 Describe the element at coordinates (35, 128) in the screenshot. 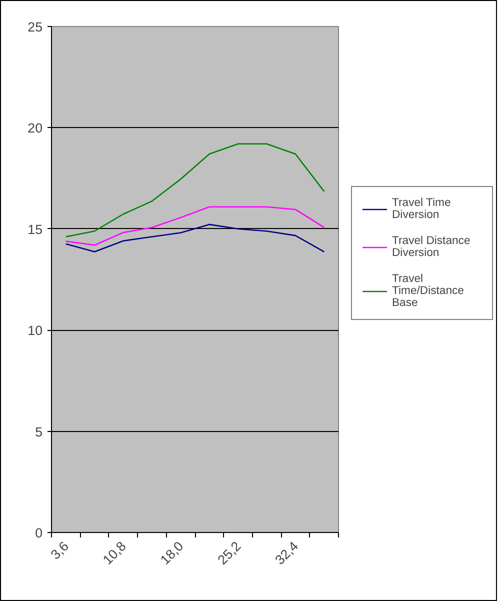

I see `y-tick-label: 20` at that location.